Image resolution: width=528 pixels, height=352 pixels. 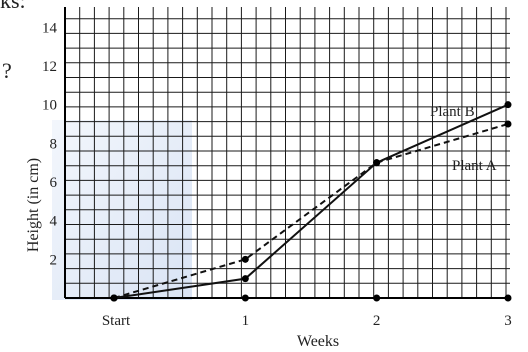 What do you see at coordinates (13, 6) in the screenshot?
I see `header-fragment: ks:` at bounding box center [13, 6].